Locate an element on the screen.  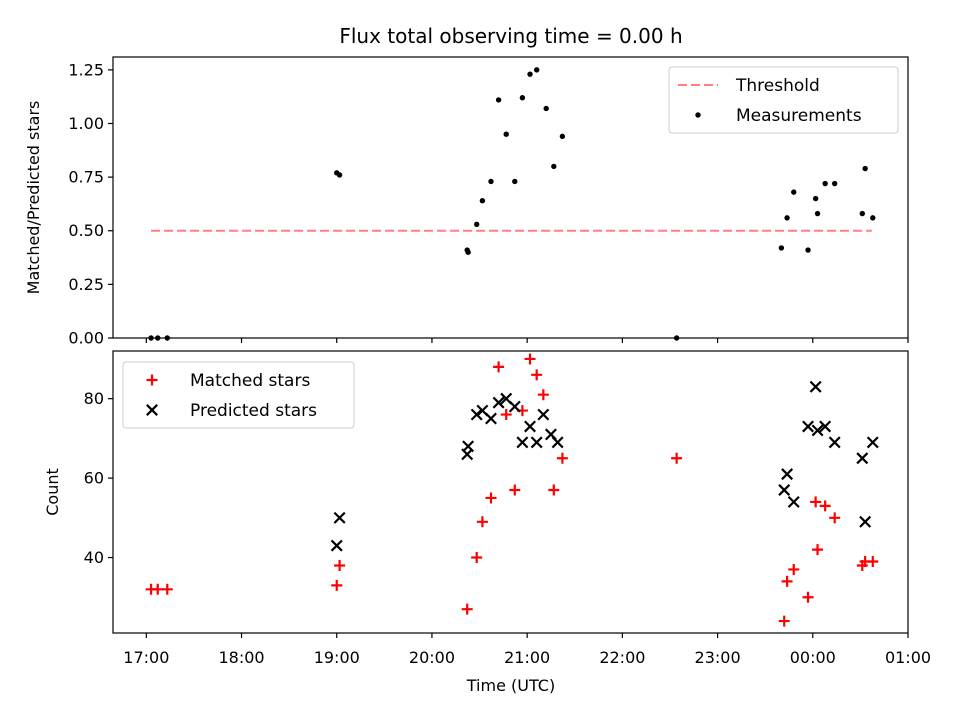
x-tick-label: 19:00 is located at coordinates (337, 657).